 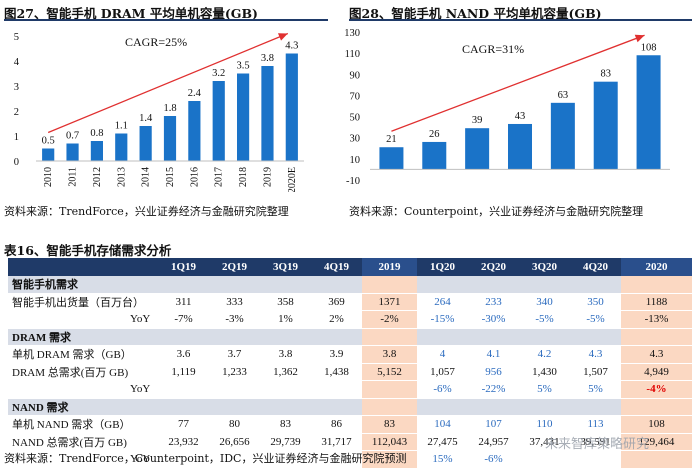 I want to click on table-cell: 311, so click(x=183, y=301).